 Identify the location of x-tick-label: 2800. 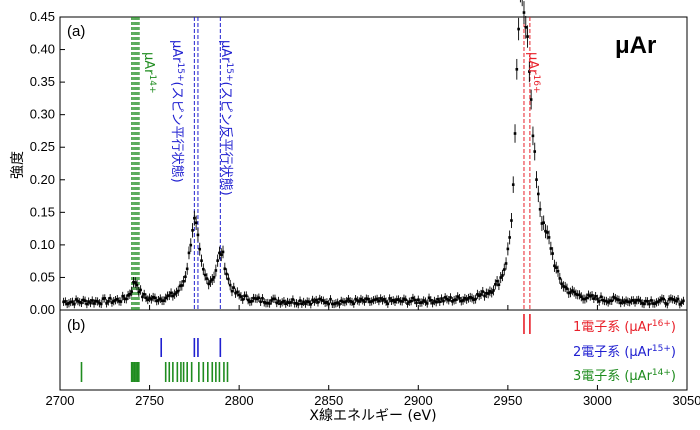
(239, 400).